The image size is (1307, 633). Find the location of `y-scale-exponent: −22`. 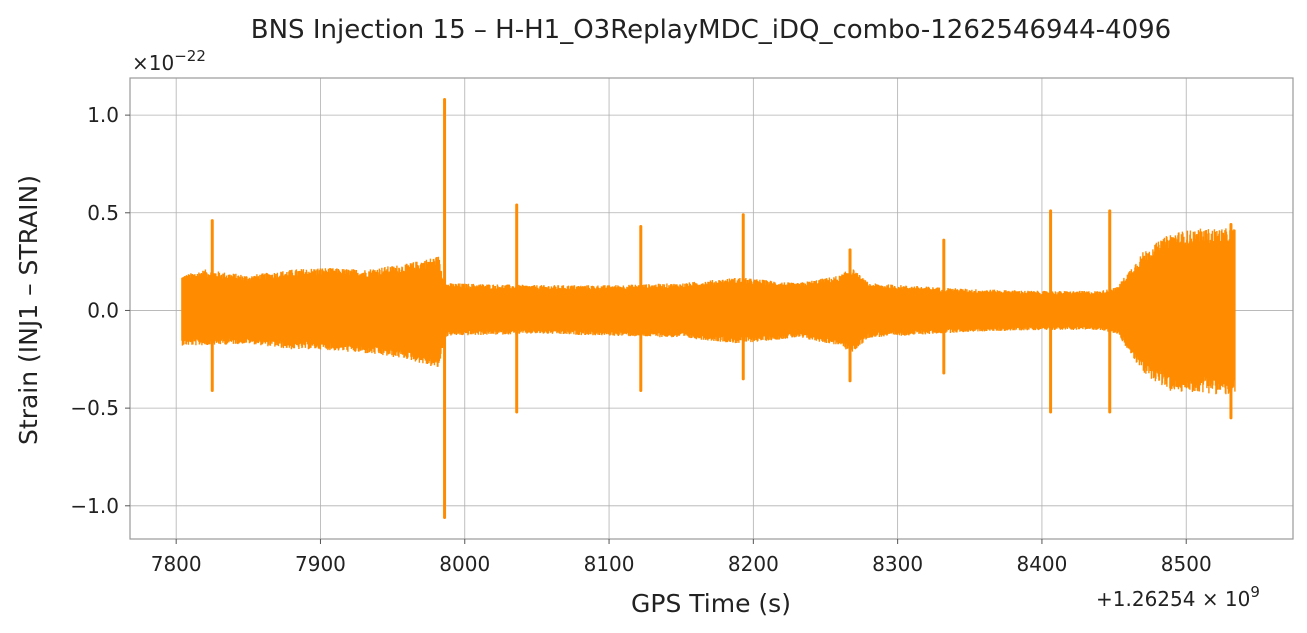

y-scale-exponent: −22 is located at coordinates (190, 56).